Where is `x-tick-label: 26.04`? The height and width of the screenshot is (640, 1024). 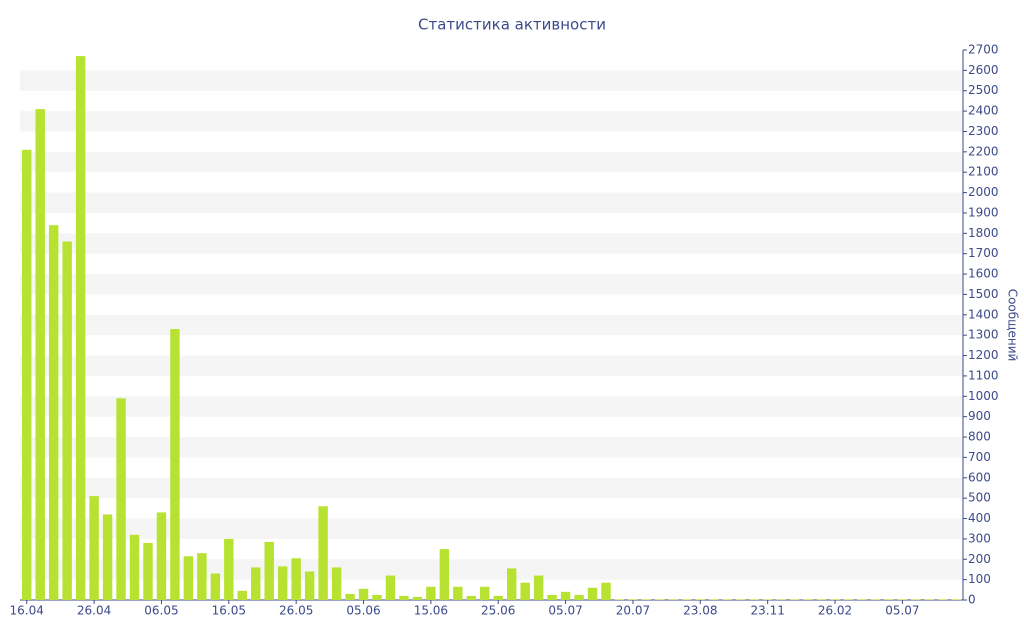 x-tick-label: 26.04 is located at coordinates (94, 611).